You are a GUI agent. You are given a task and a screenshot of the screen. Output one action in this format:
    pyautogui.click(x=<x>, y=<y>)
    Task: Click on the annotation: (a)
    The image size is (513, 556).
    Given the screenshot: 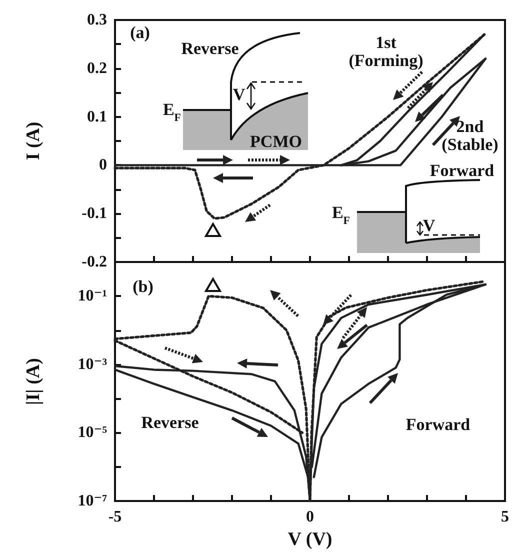 What is the action you would take?
    pyautogui.click(x=140, y=32)
    